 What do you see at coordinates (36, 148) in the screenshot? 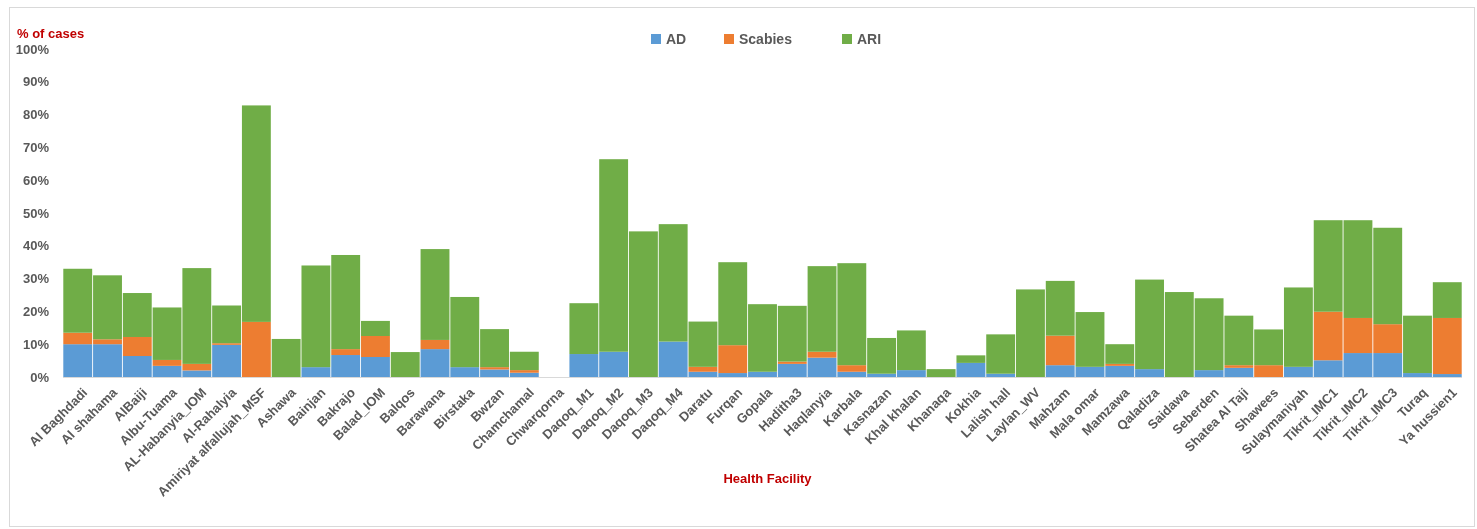
I see `y-tick-label: 70%` at bounding box center [36, 148].